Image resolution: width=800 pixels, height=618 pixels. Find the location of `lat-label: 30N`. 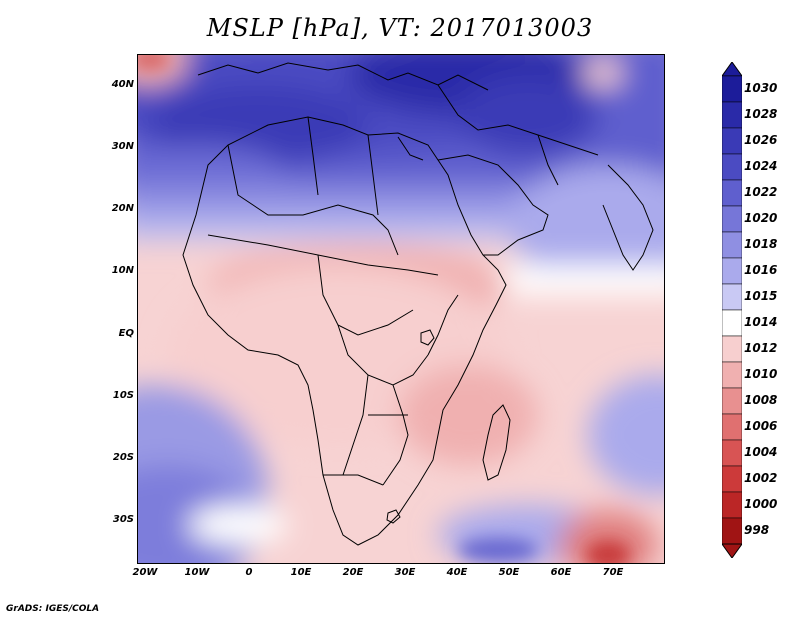

lat-label: 30N is located at coordinates (122, 146).